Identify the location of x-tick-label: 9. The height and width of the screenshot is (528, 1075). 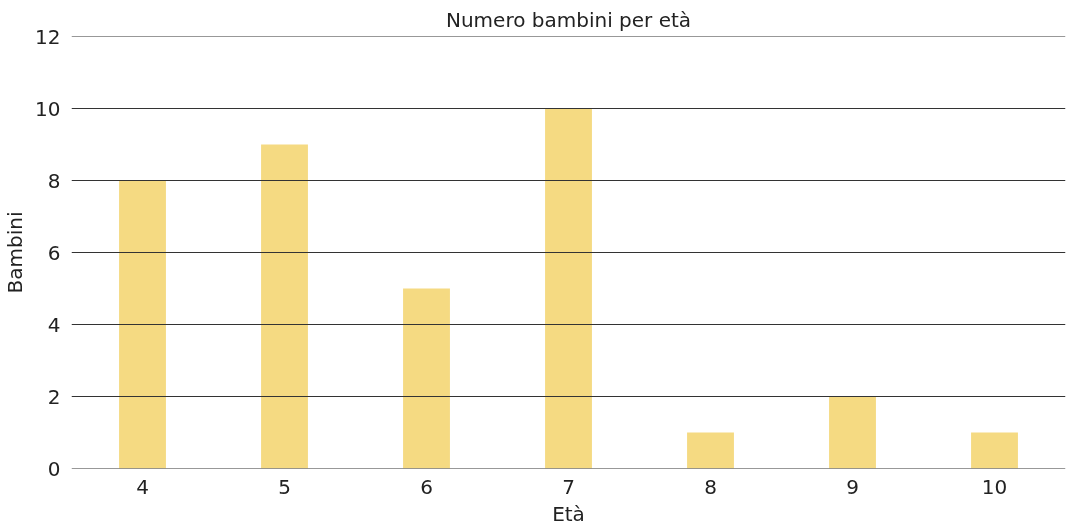
(852, 486).